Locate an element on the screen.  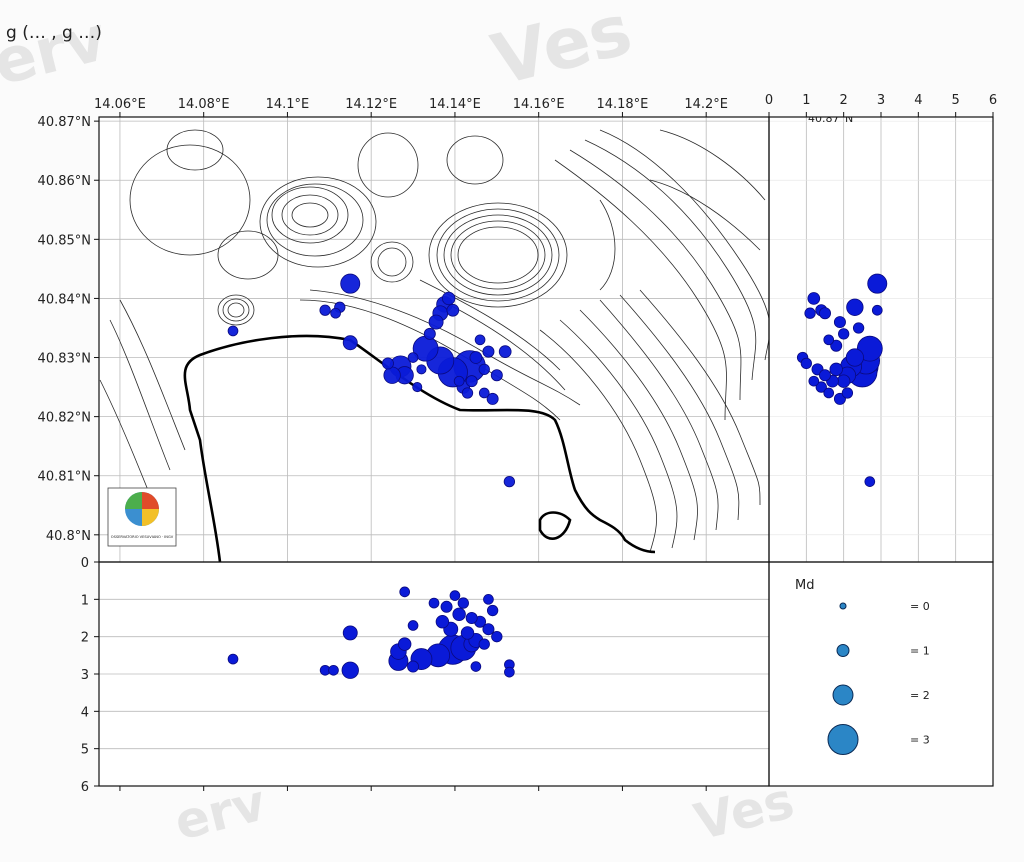
lon-depth-y-tick-label: 5 is located at coordinates (85, 750).